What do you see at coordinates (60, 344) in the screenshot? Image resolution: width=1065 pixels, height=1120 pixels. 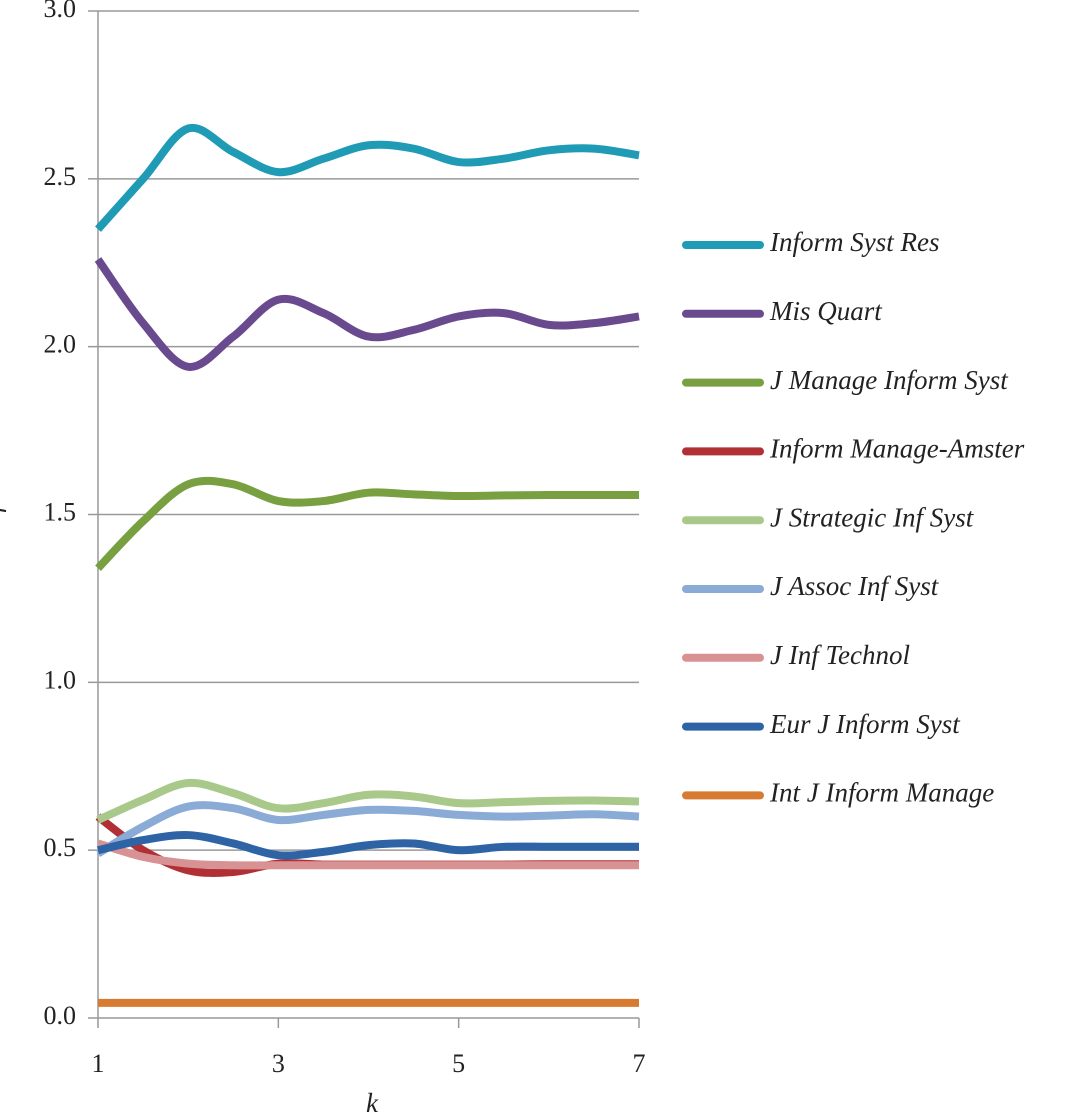 I see `y-tick-label: 2.0` at bounding box center [60, 344].